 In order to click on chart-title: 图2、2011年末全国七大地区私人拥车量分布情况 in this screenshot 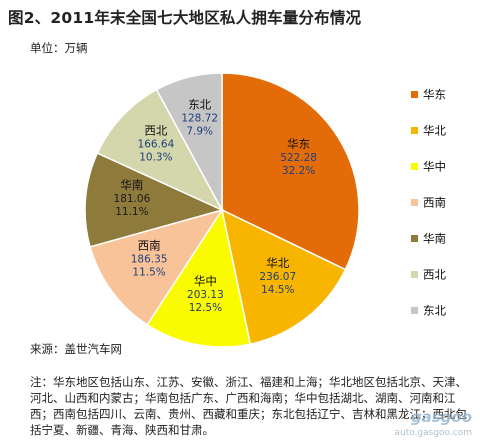, I will do `click(185, 18)`.